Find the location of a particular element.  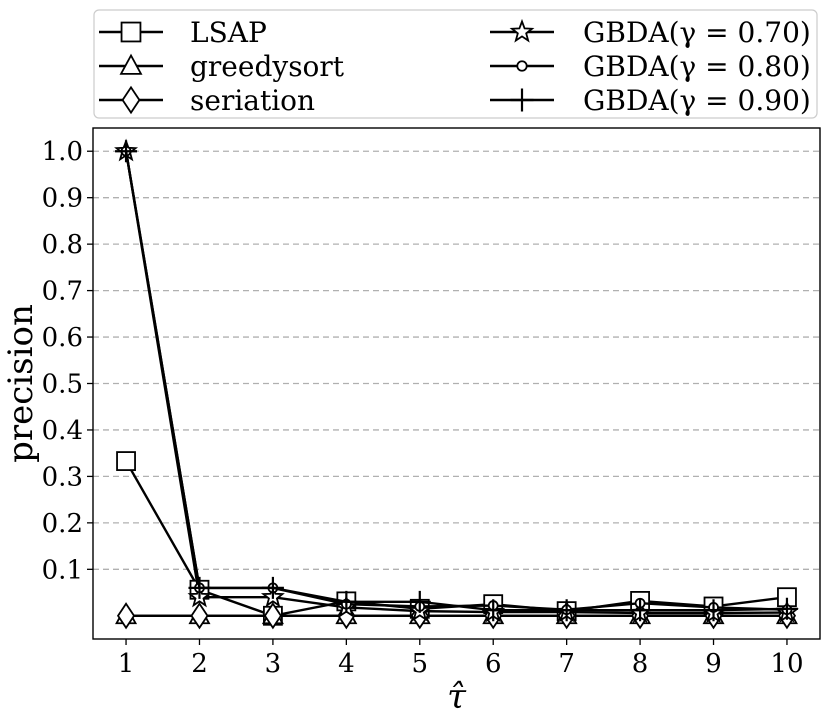

y-tick-label: 0.8 is located at coordinates (62, 245).